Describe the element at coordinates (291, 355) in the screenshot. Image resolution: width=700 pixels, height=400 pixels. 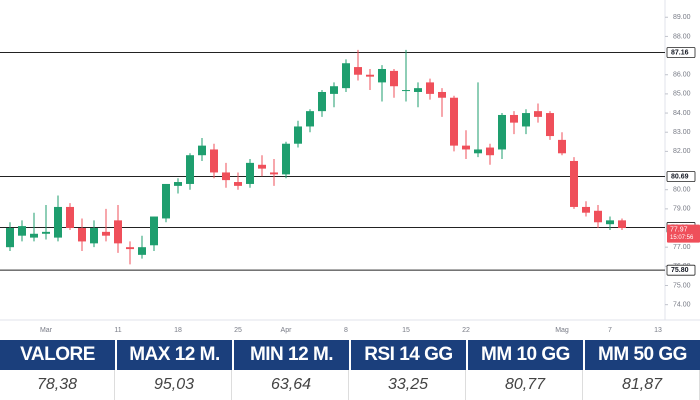
I see `header-cell: MIN 12 M.` at that location.